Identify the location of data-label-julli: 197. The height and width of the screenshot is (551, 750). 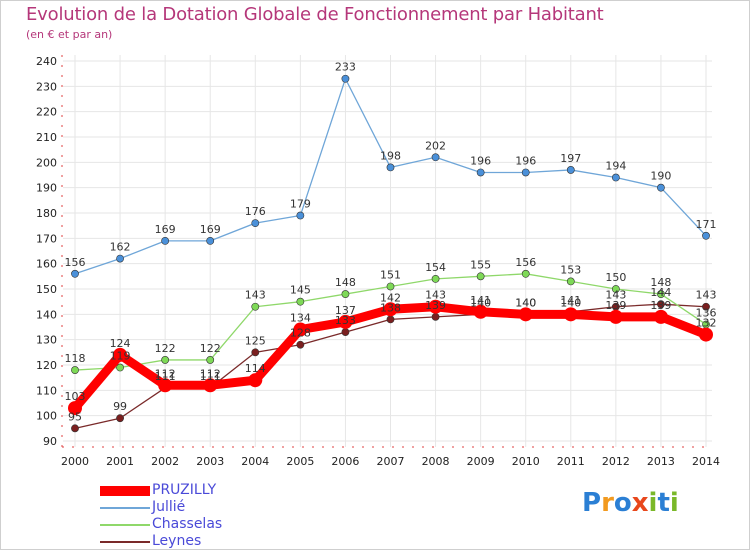
(570, 158).